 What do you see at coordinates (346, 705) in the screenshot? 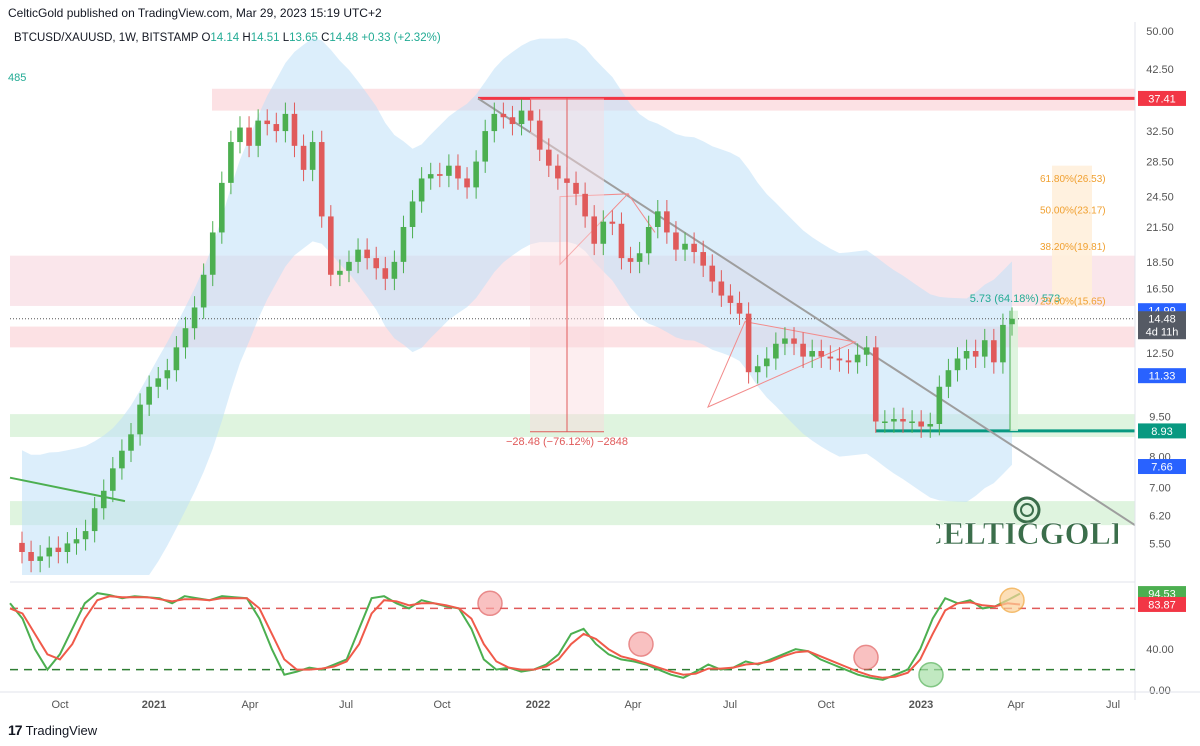
I see `time-tick: Jul` at bounding box center [346, 705].